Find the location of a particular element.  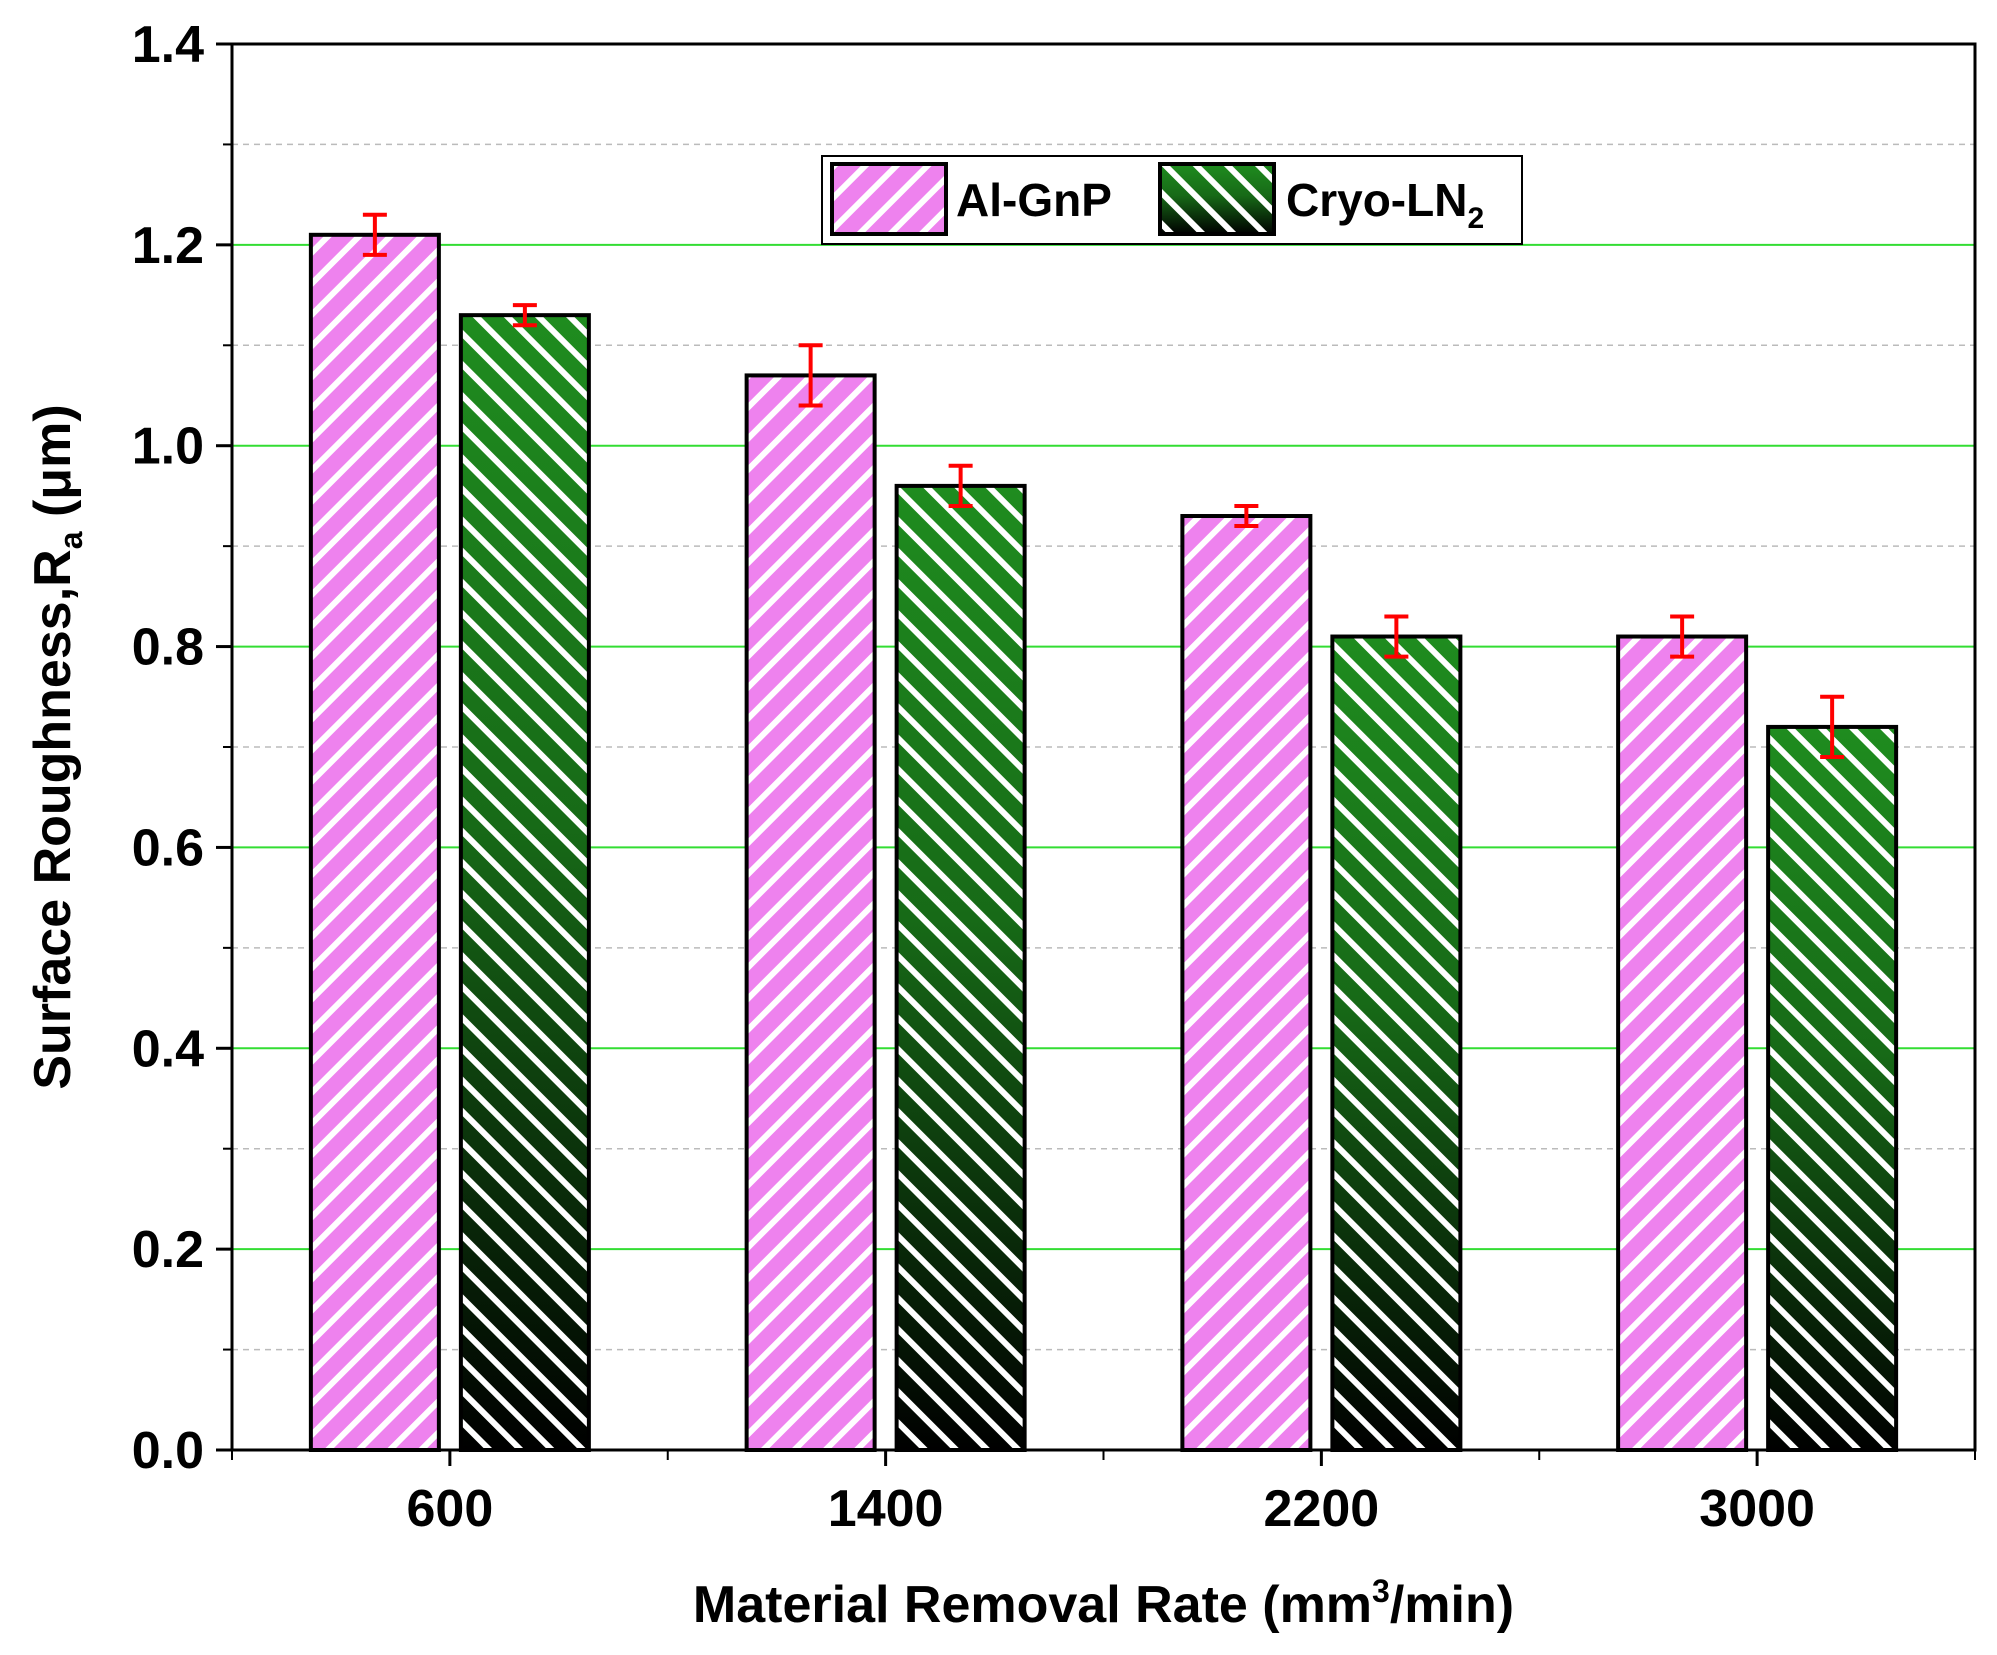

x-axis-title-superscript: 3 is located at coordinates (1381, 1591).